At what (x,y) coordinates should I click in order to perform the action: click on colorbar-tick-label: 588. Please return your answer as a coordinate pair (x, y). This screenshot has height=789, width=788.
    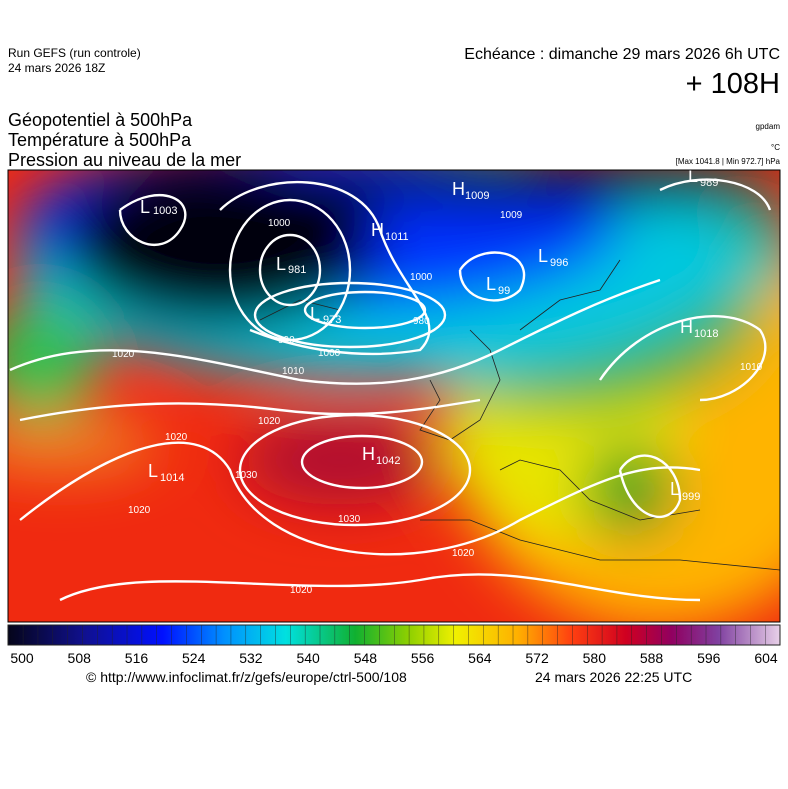
    Looking at the image, I should click on (652, 658).